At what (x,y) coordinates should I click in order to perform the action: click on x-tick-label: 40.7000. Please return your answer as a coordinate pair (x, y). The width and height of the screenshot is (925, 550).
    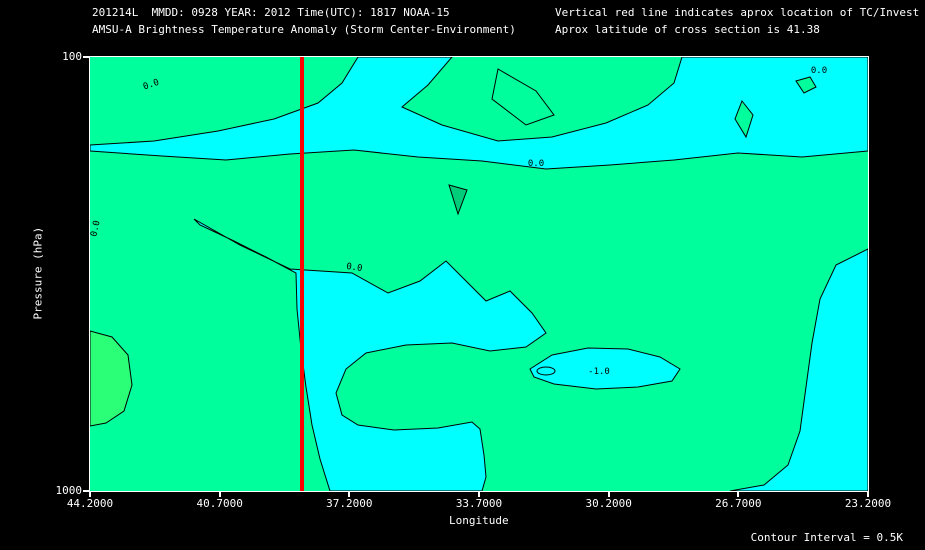
    Looking at the image, I should click on (219, 503).